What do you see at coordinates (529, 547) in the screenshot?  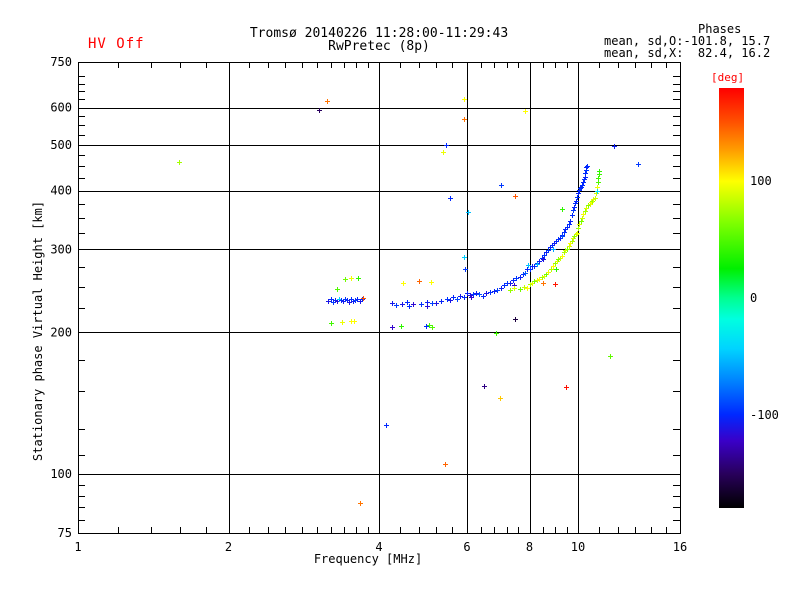 I see `svg-text: 8` at bounding box center [529, 547].